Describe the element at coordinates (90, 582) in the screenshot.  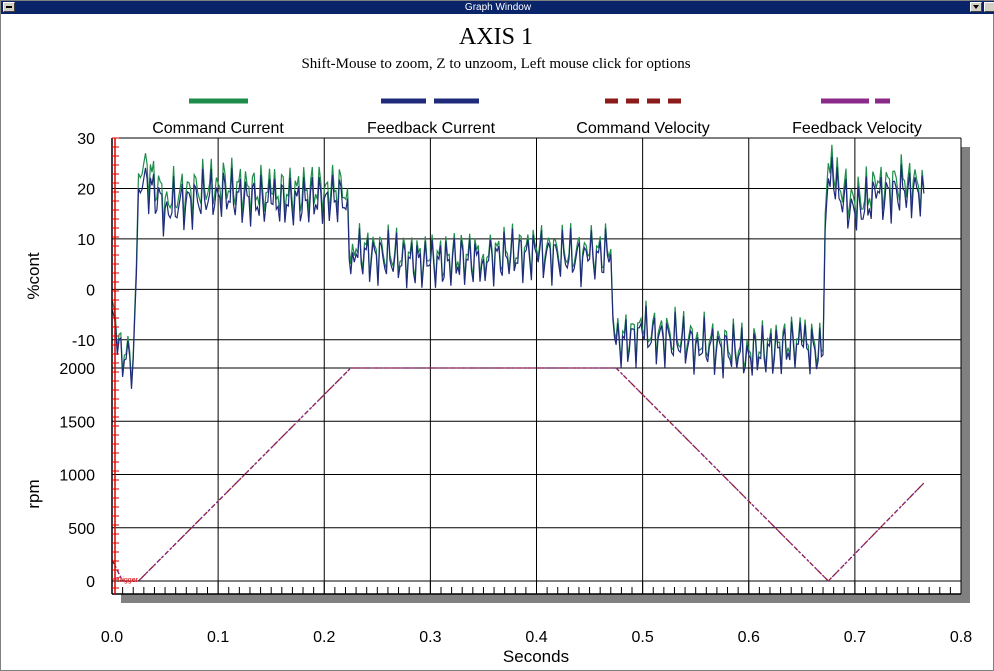
I see `y-tick-label-velocity: 0` at that location.